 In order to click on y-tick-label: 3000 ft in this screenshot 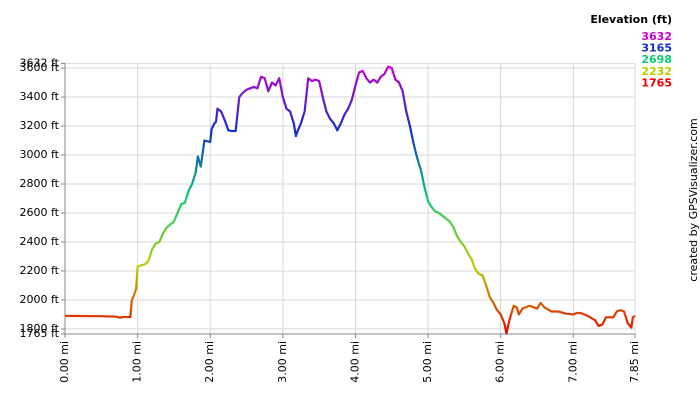, I will do `click(40, 154)`.